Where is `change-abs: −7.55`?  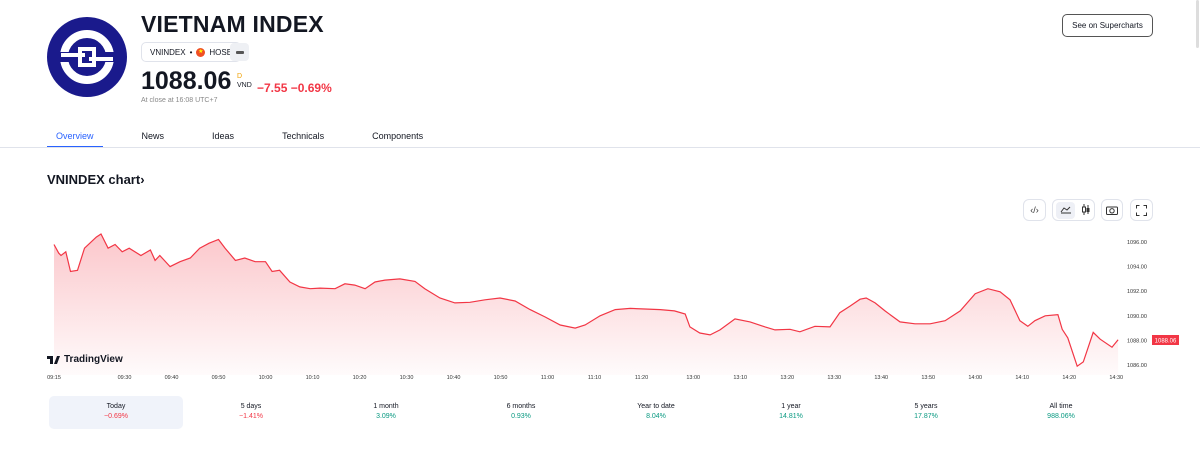
change-abs: −7.55 is located at coordinates (272, 88).